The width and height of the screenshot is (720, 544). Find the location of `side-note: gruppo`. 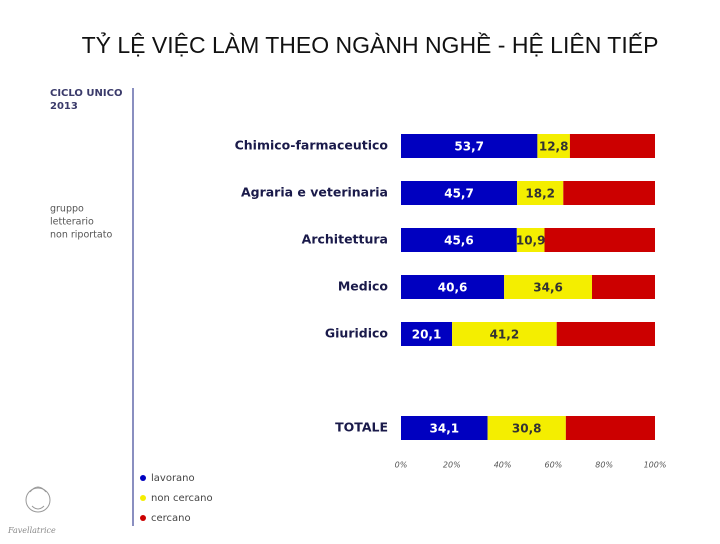

side-note: gruppo is located at coordinates (67, 209).